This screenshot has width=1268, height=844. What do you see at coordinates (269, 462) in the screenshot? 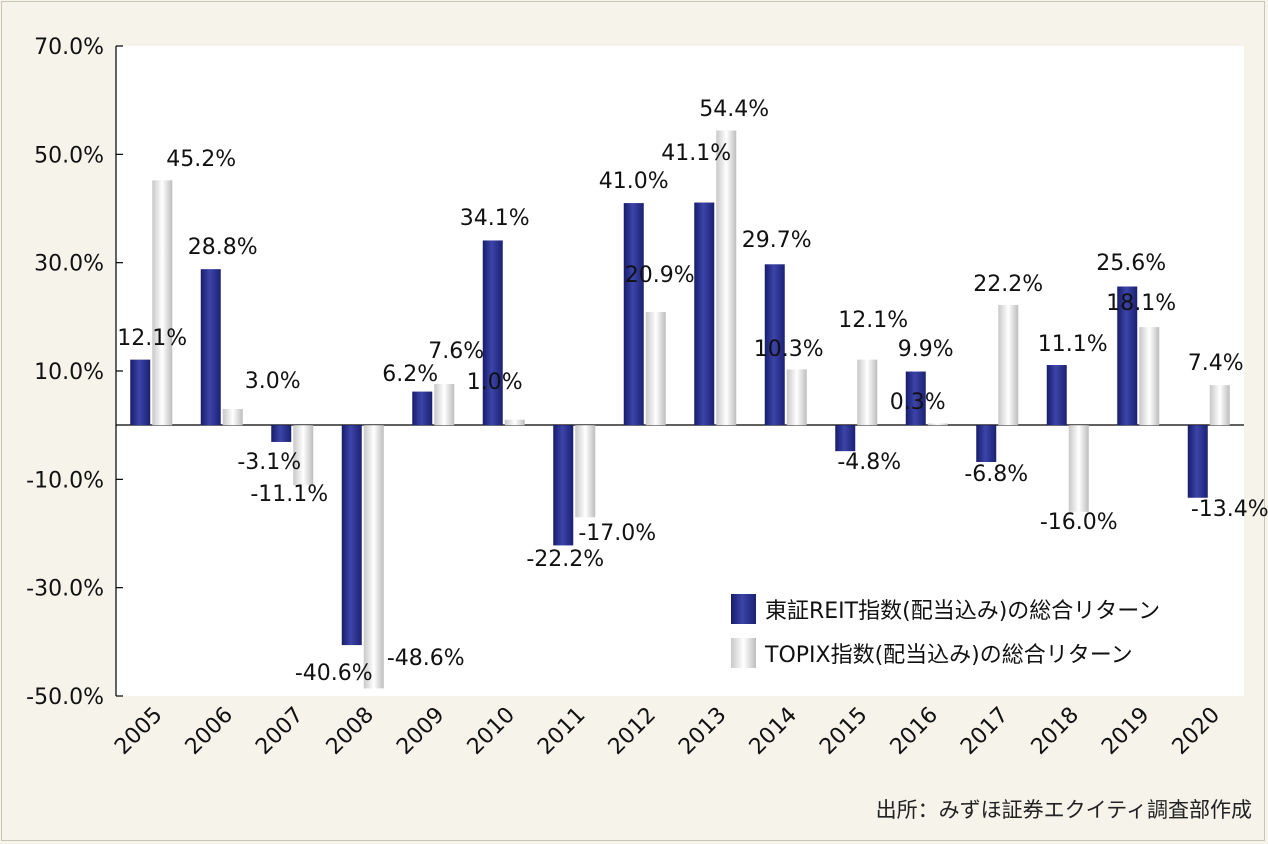
I see `data-label-reit-2007: -3.1%` at bounding box center [269, 462].